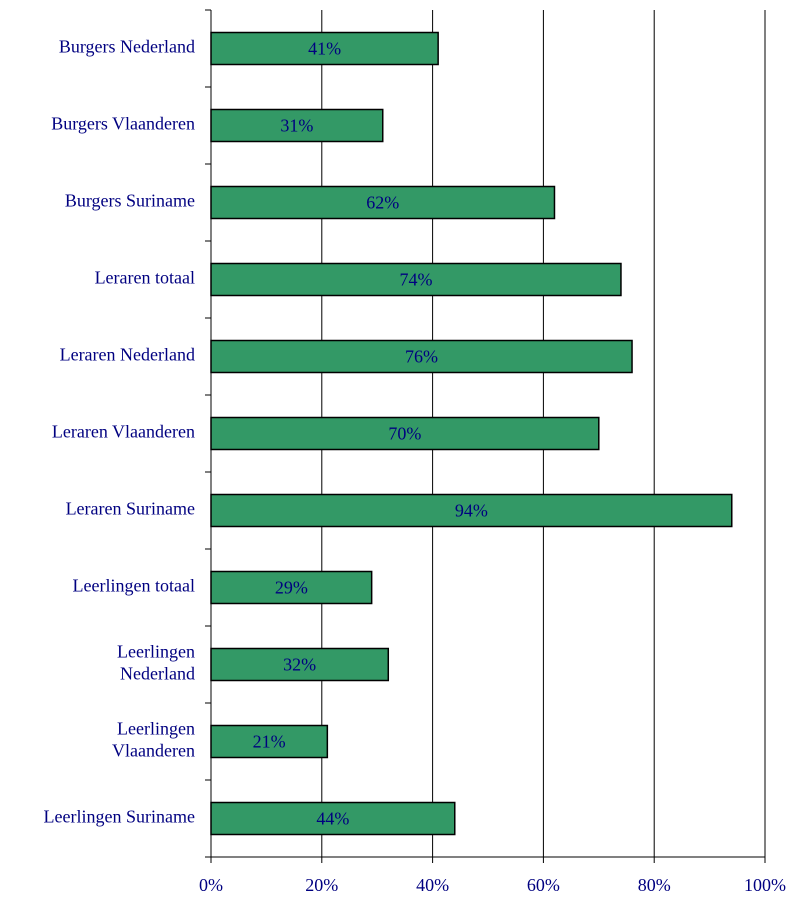  What do you see at coordinates (134, 586) in the screenshot?
I see `y-tick-label: Leerlingen totaal` at bounding box center [134, 586].